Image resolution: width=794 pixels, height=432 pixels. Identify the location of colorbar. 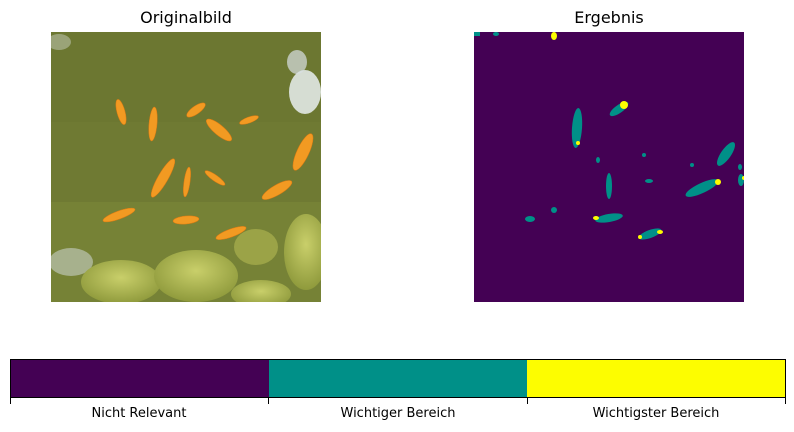
(398, 378).